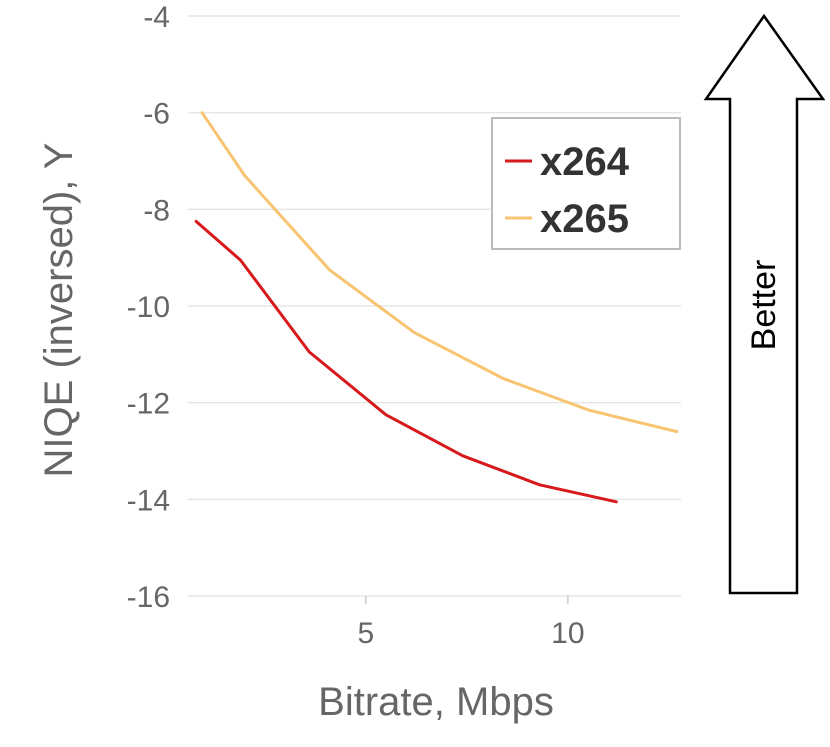  Describe the element at coordinates (567, 633) in the screenshot. I see `x-tick-label: 10` at that location.